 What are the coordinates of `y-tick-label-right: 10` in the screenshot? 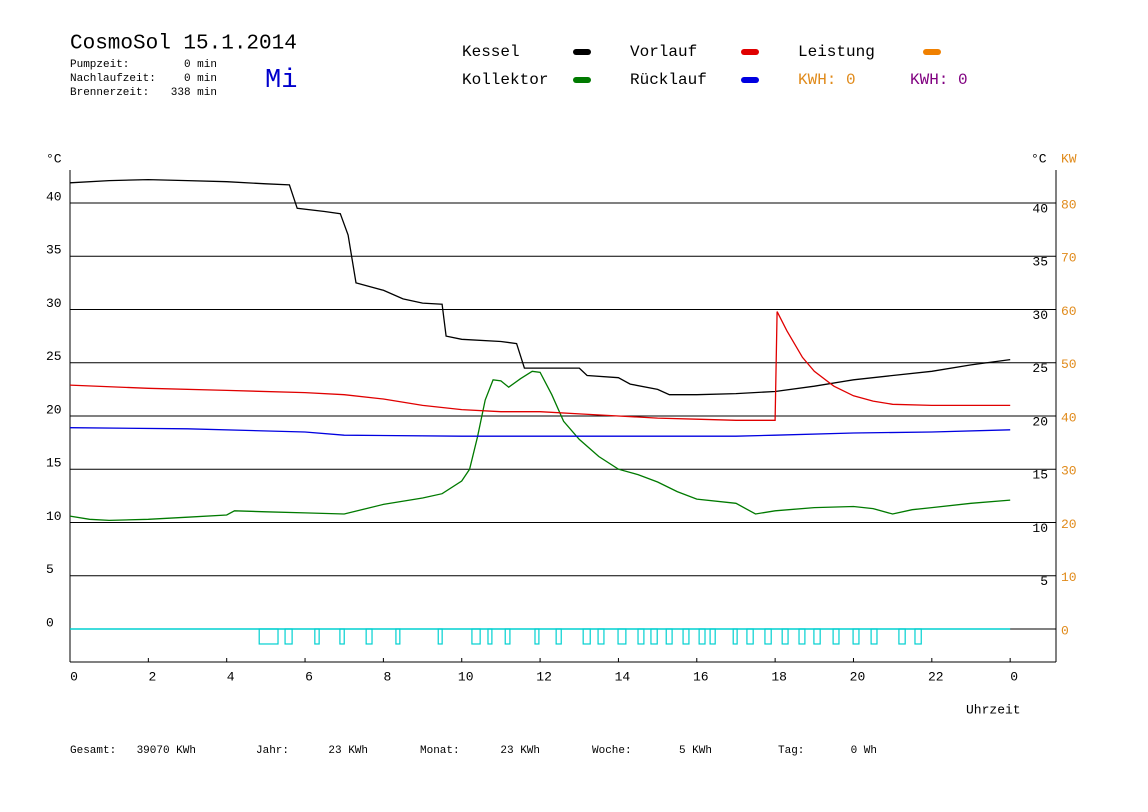 It's located at (1040, 528).